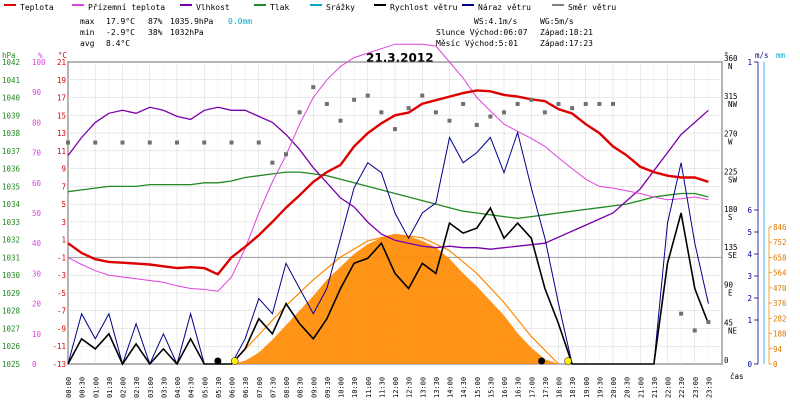 The width and height of the screenshot is (800, 400). I want to click on hpa-tick-5: 1037, so click(11, 151).